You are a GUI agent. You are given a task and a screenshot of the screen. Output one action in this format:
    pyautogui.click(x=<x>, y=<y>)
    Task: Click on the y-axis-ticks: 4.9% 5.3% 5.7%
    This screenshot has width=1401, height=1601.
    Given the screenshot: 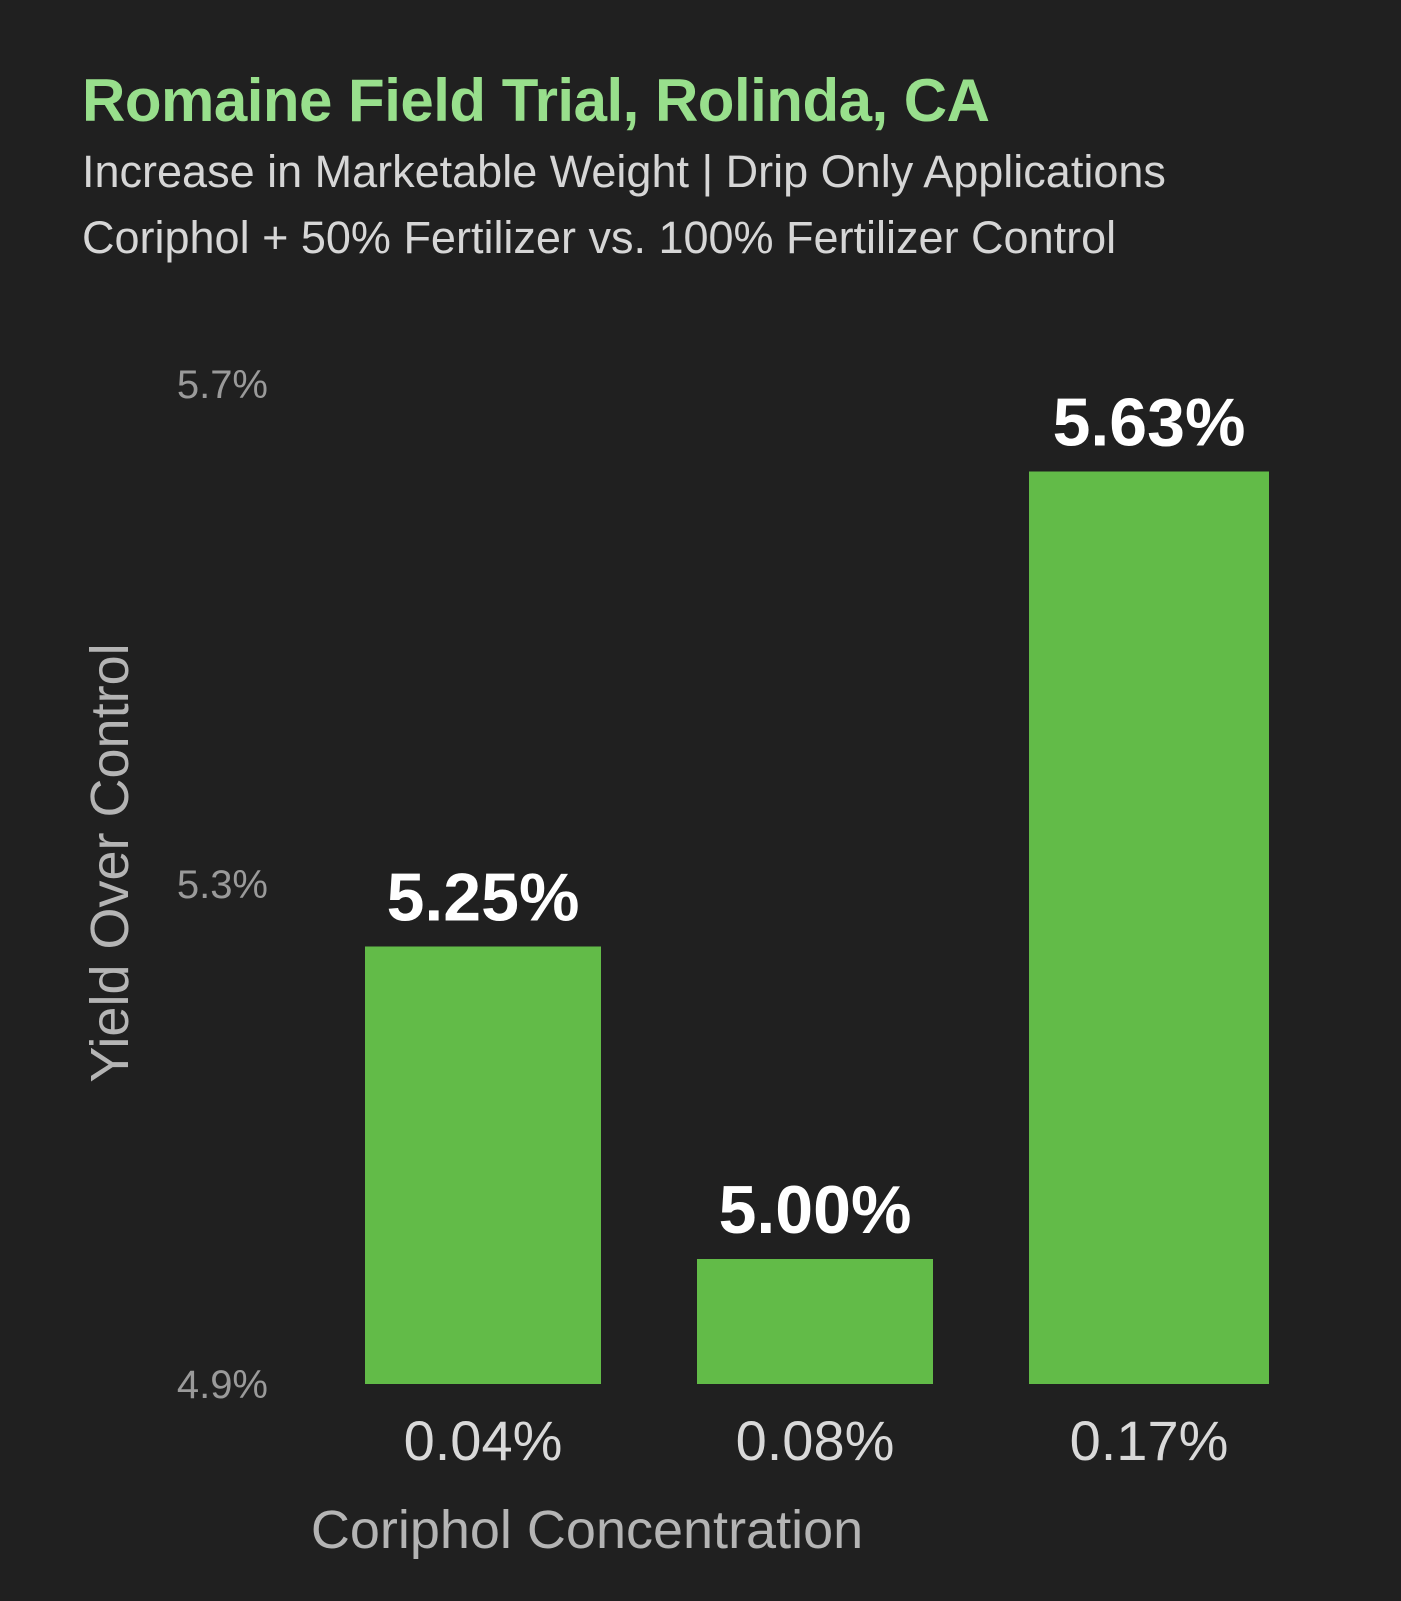 What is the action you would take?
    pyautogui.click(x=222, y=885)
    